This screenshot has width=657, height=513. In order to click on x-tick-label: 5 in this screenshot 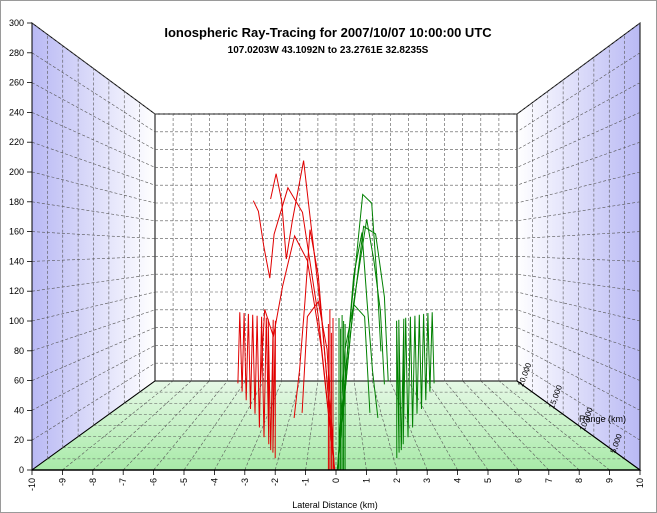, I will do `click(488, 480)`.